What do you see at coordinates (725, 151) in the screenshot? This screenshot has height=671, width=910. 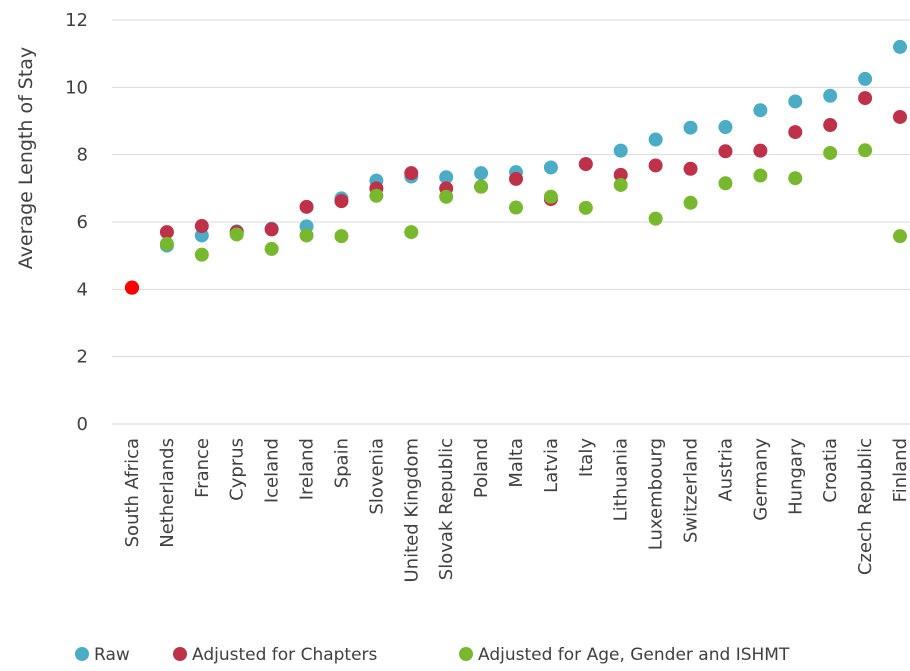 I see `point-series-2-austria` at bounding box center [725, 151].